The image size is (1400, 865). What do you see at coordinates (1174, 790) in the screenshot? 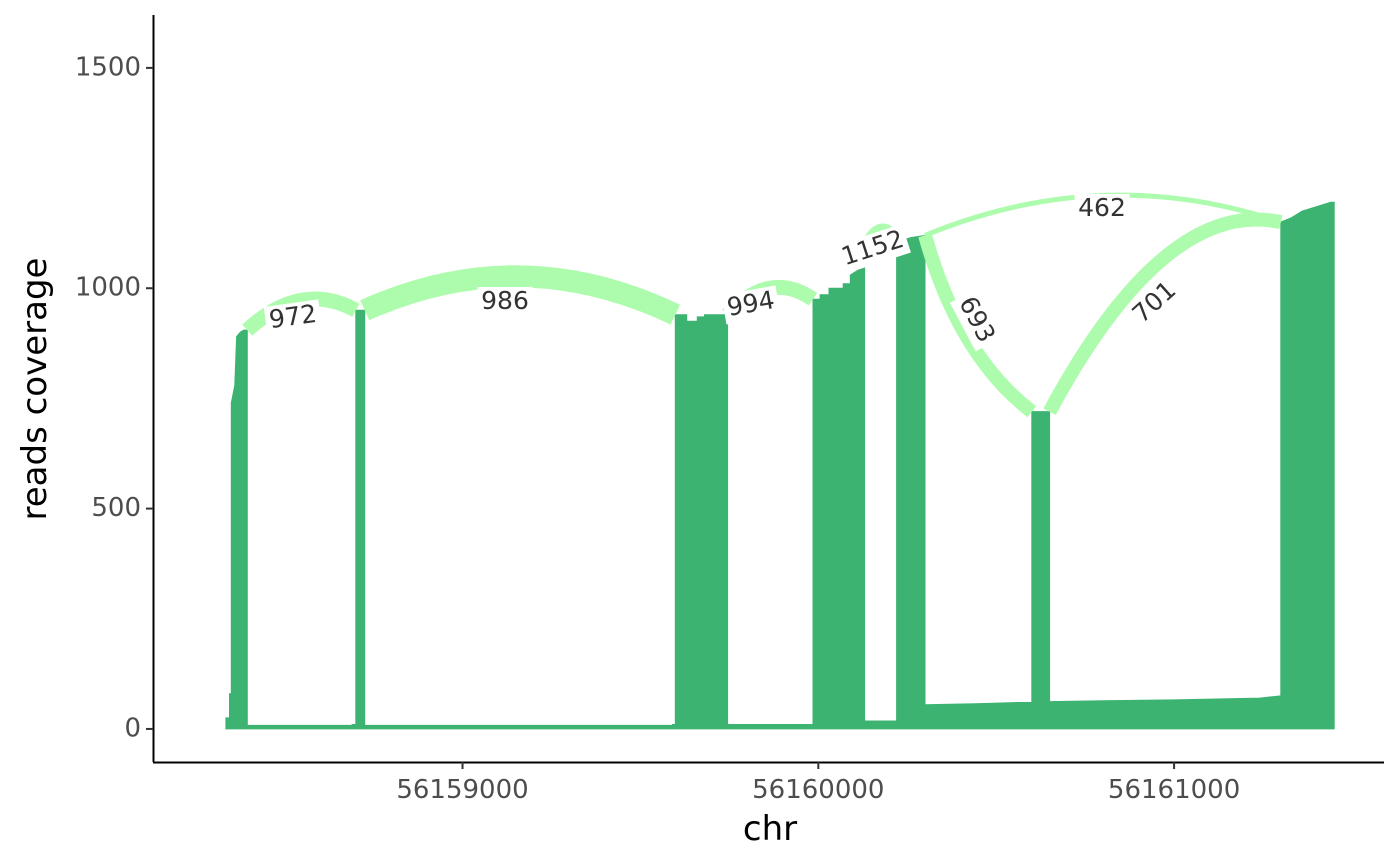
I see `x-tick-label: 56161000` at bounding box center [1174, 790].